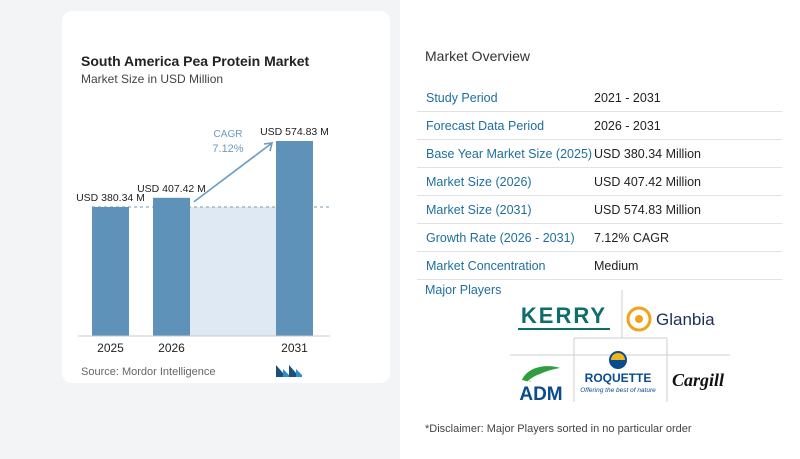  What do you see at coordinates (618, 378) in the screenshot?
I see `svg-text: ROQUETTE` at bounding box center [618, 378].